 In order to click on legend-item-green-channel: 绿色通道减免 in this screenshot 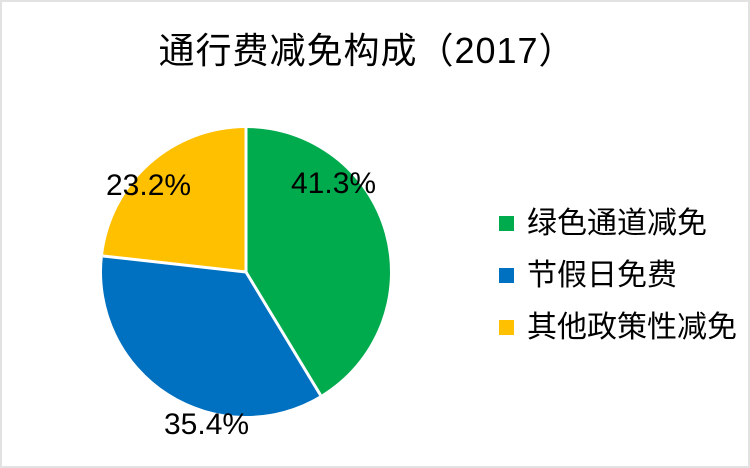, I will do `click(618, 223)`.